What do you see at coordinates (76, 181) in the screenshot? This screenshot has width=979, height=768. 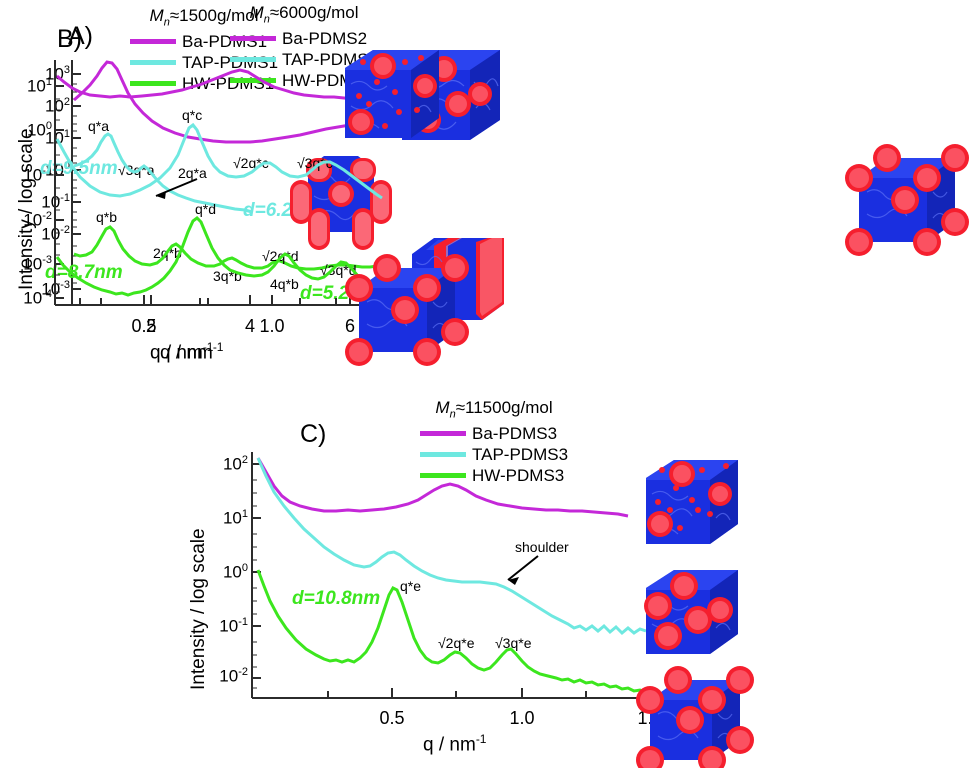 I see `panel-a-y-major-ticks` at bounding box center [76, 181].